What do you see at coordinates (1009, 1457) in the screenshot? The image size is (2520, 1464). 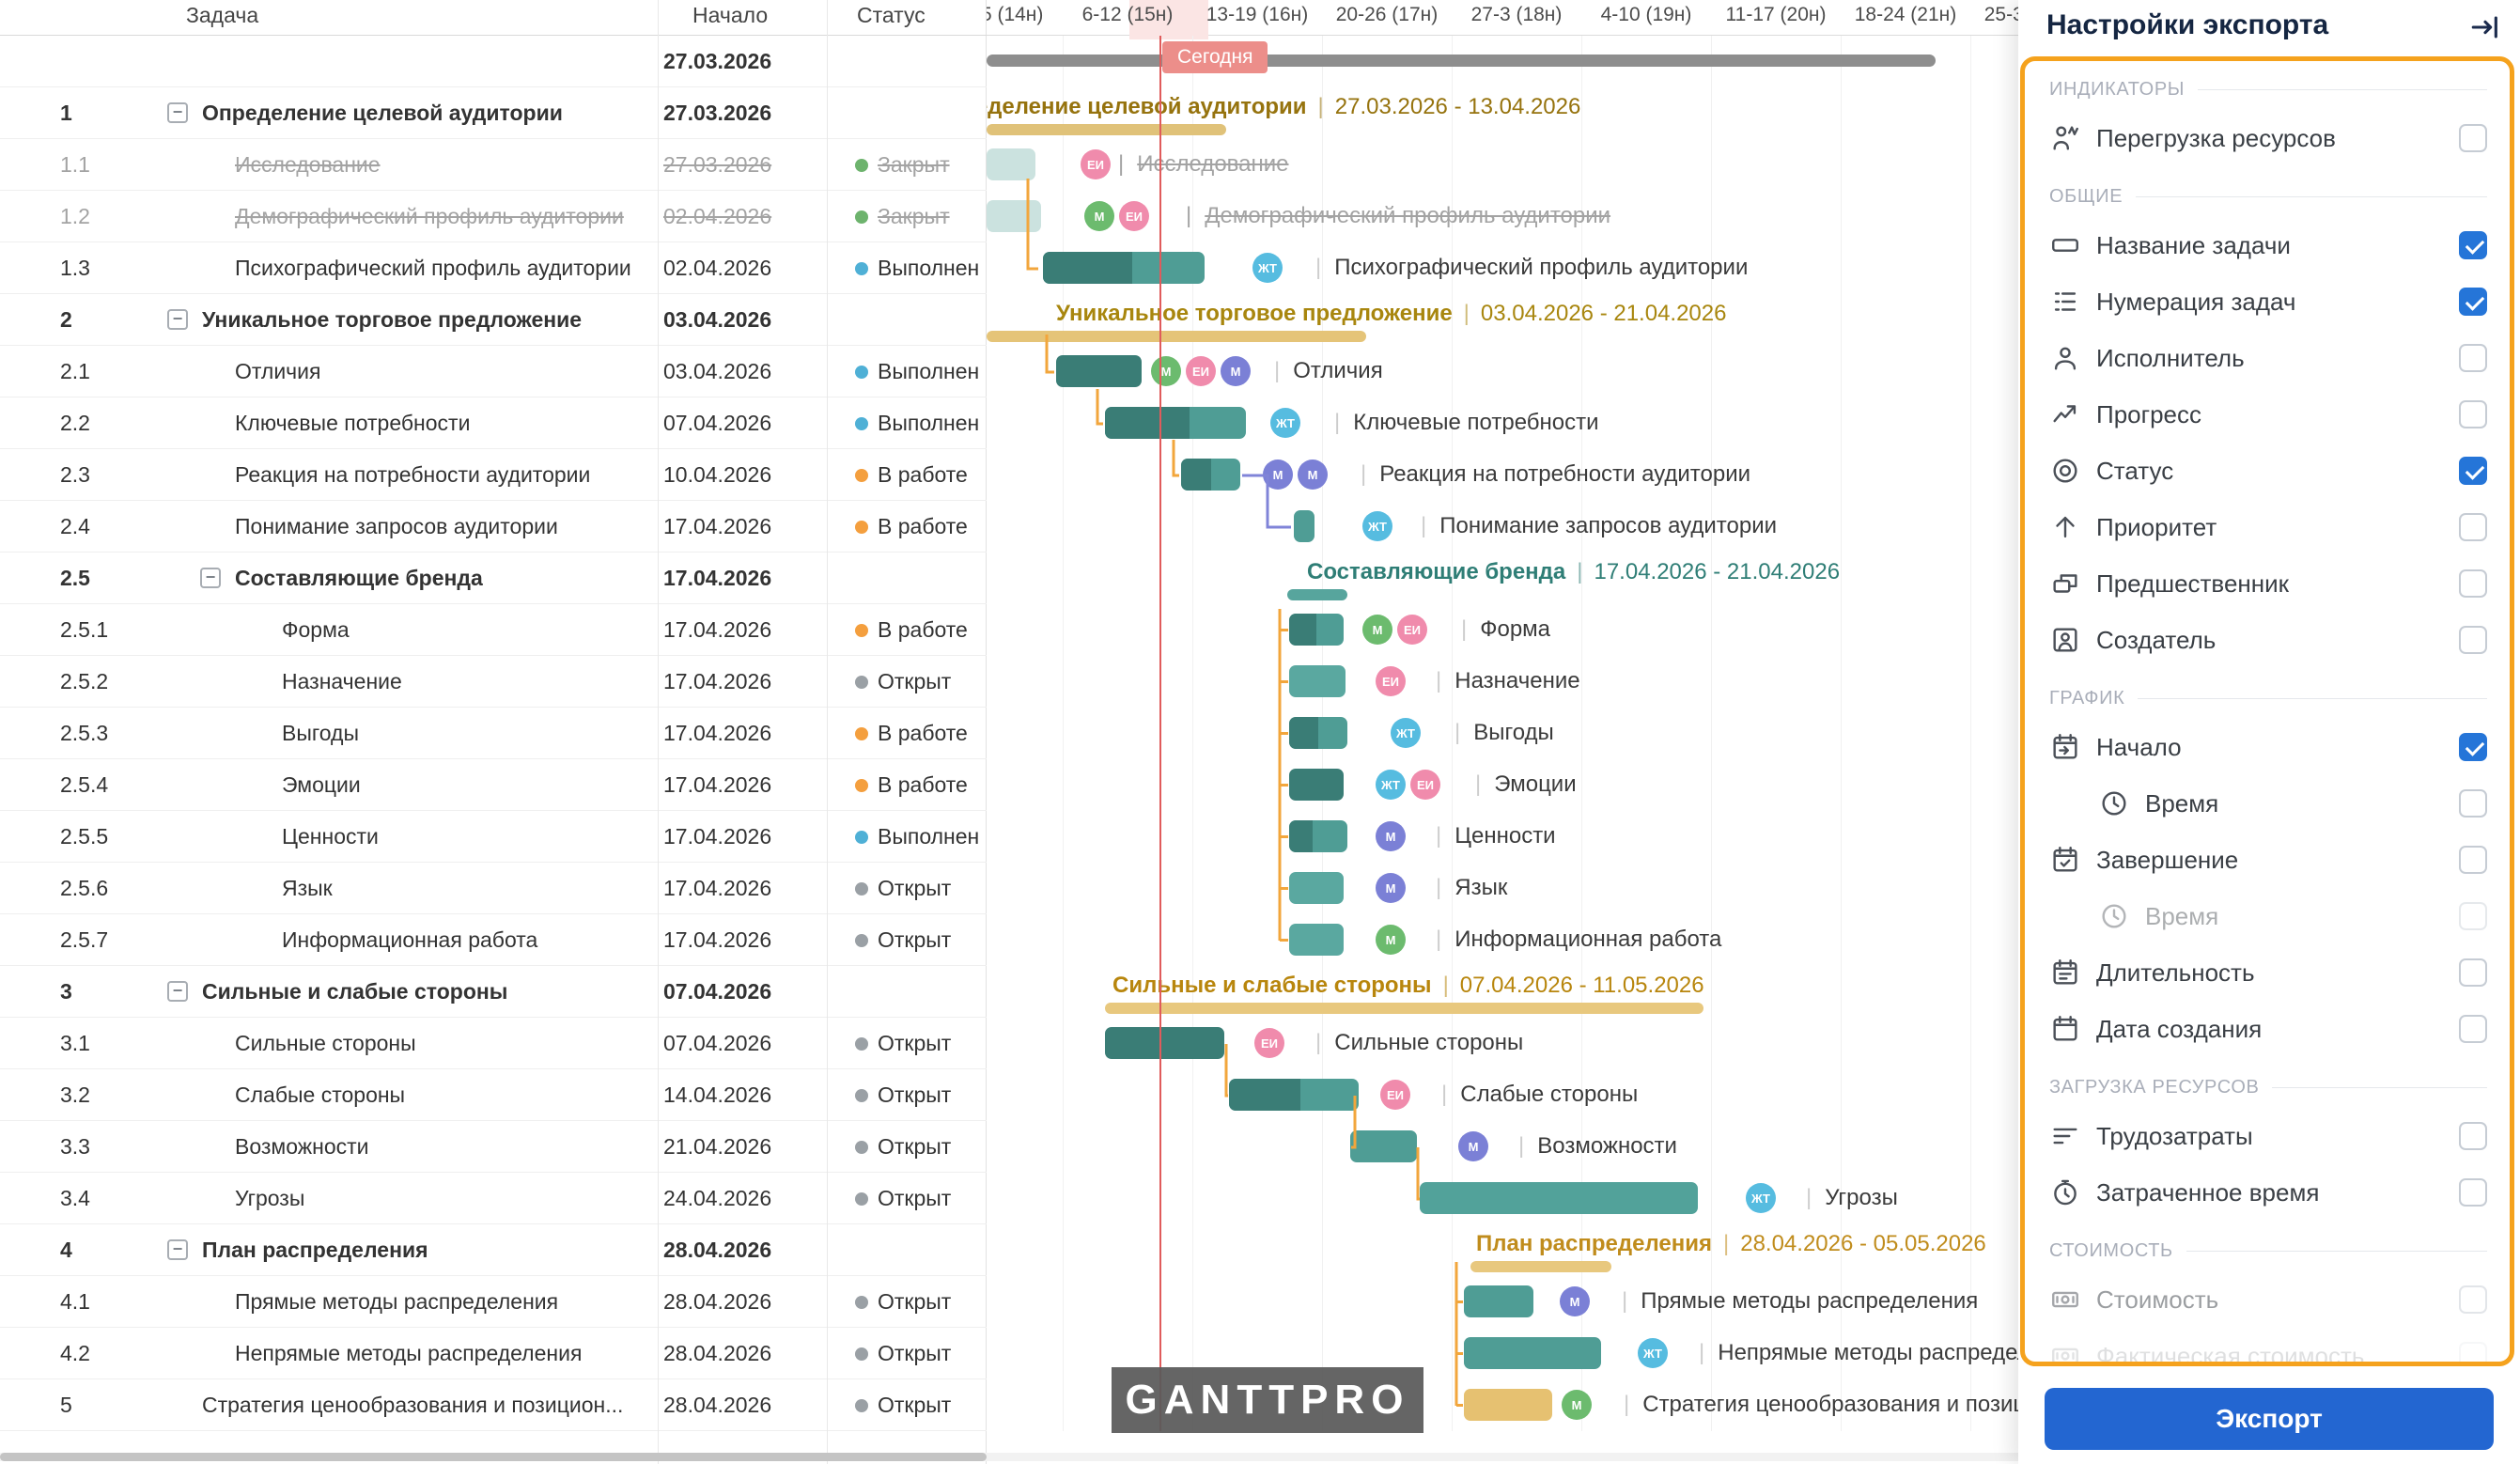 I see `horizontal-scrollbar` at bounding box center [1009, 1457].